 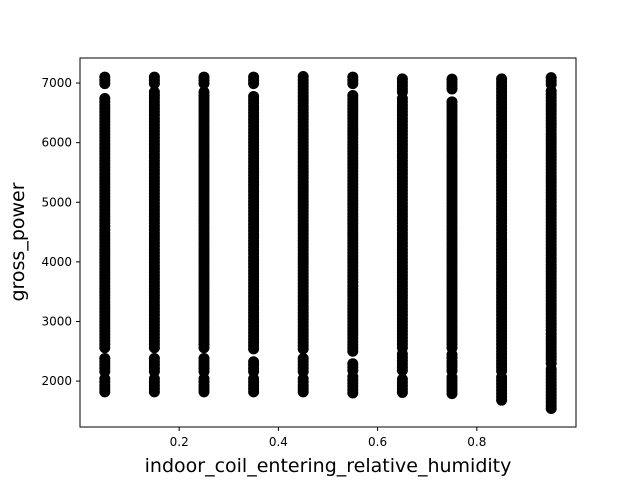 What do you see at coordinates (56, 381) in the screenshot?
I see `y-tick-label: 2000` at bounding box center [56, 381].